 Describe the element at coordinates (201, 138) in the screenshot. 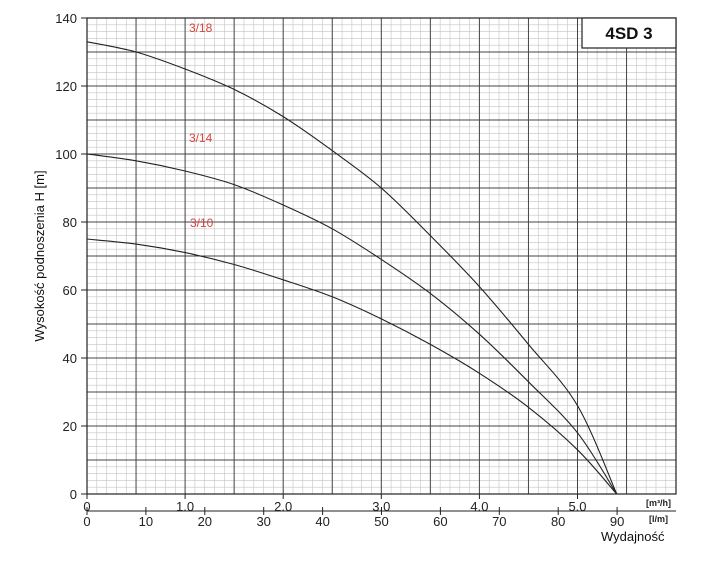

I see `curve-label-3-14: 3/14` at that location.